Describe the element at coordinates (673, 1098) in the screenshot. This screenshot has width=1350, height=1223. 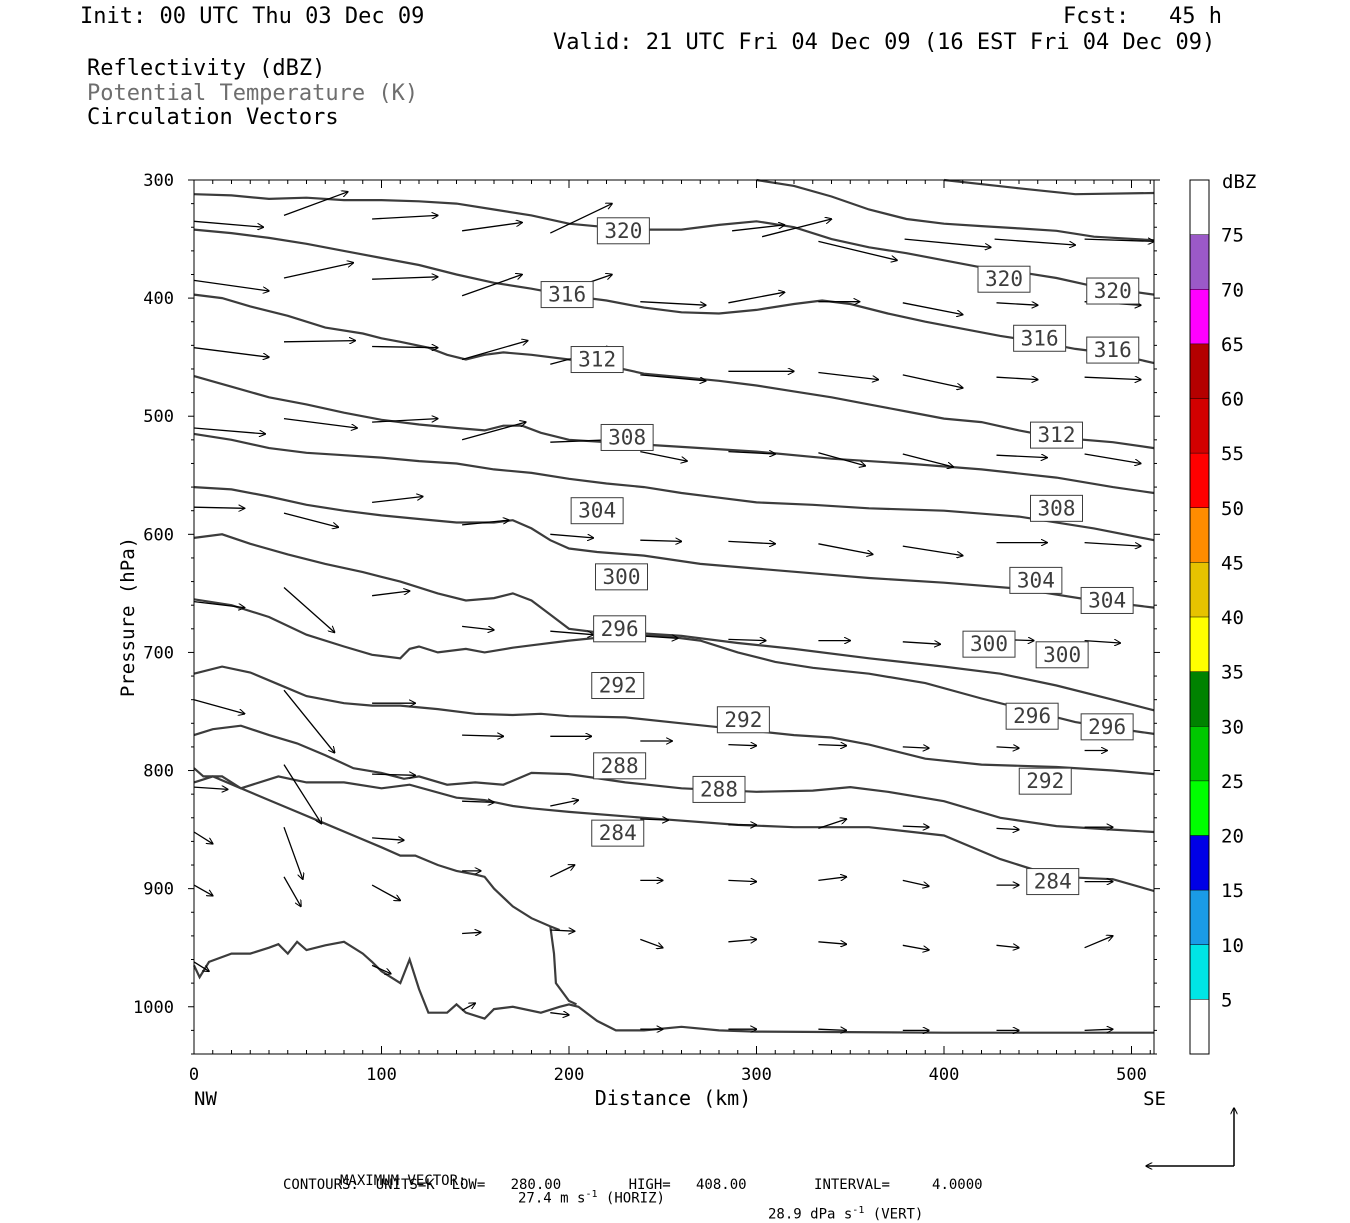
I see `x-axis-label: Distance (km)` at that location.